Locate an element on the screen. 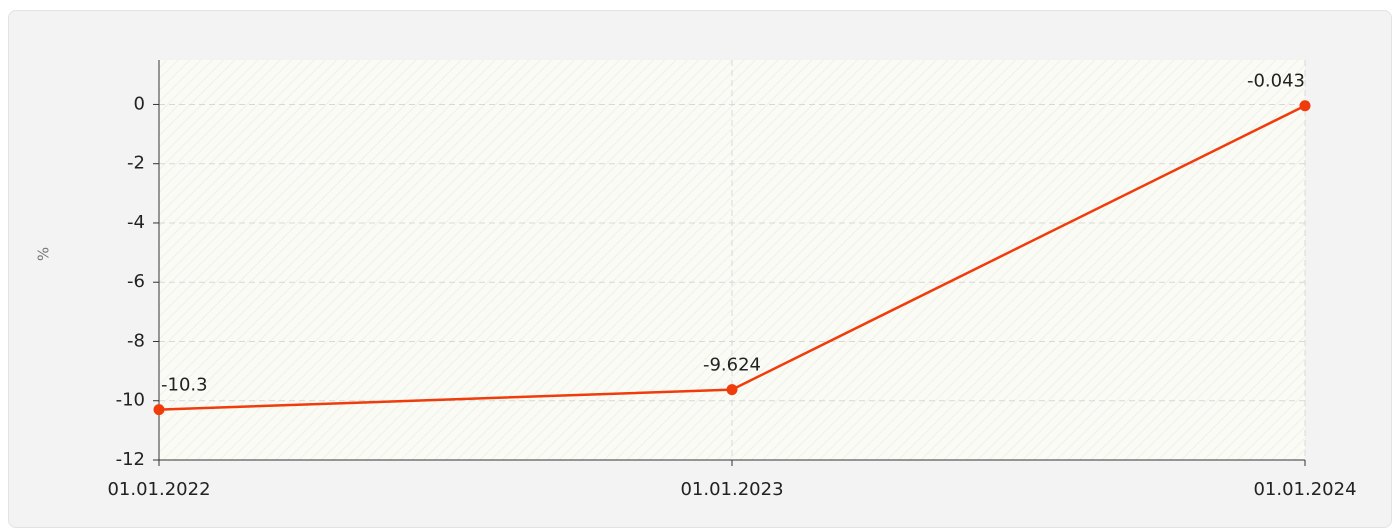  data-label: -10.3 is located at coordinates (184, 385).